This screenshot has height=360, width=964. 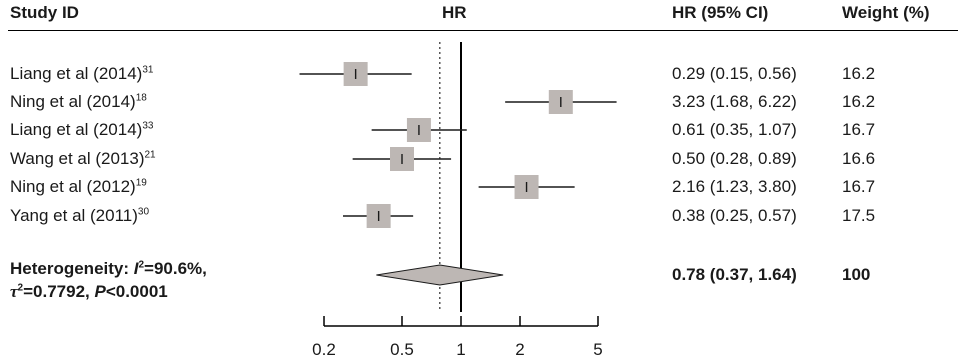 I want to click on heterogeneity-line-1: Heterogeneity: I2=90.6%,, so click(x=108, y=269).